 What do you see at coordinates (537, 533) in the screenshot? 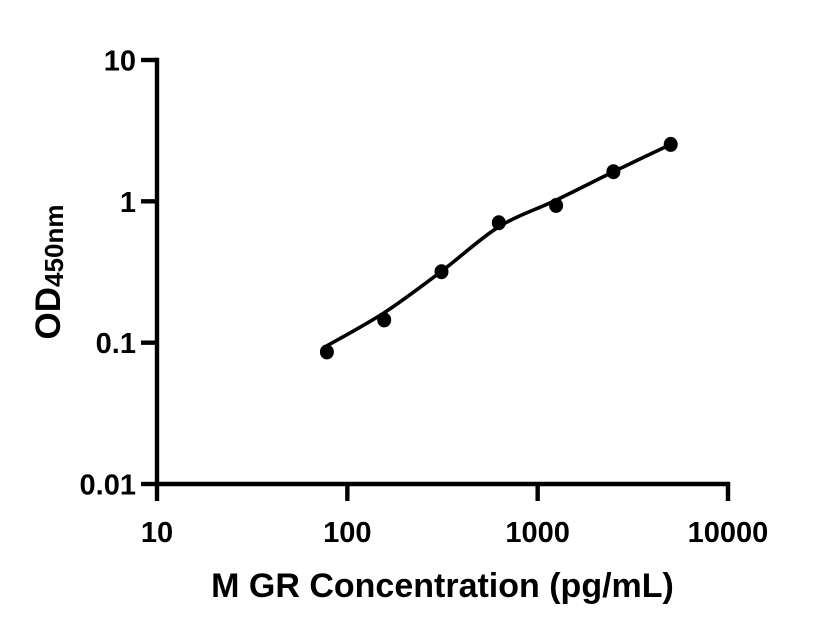
I see `x-tick-label: 1000` at bounding box center [537, 533].